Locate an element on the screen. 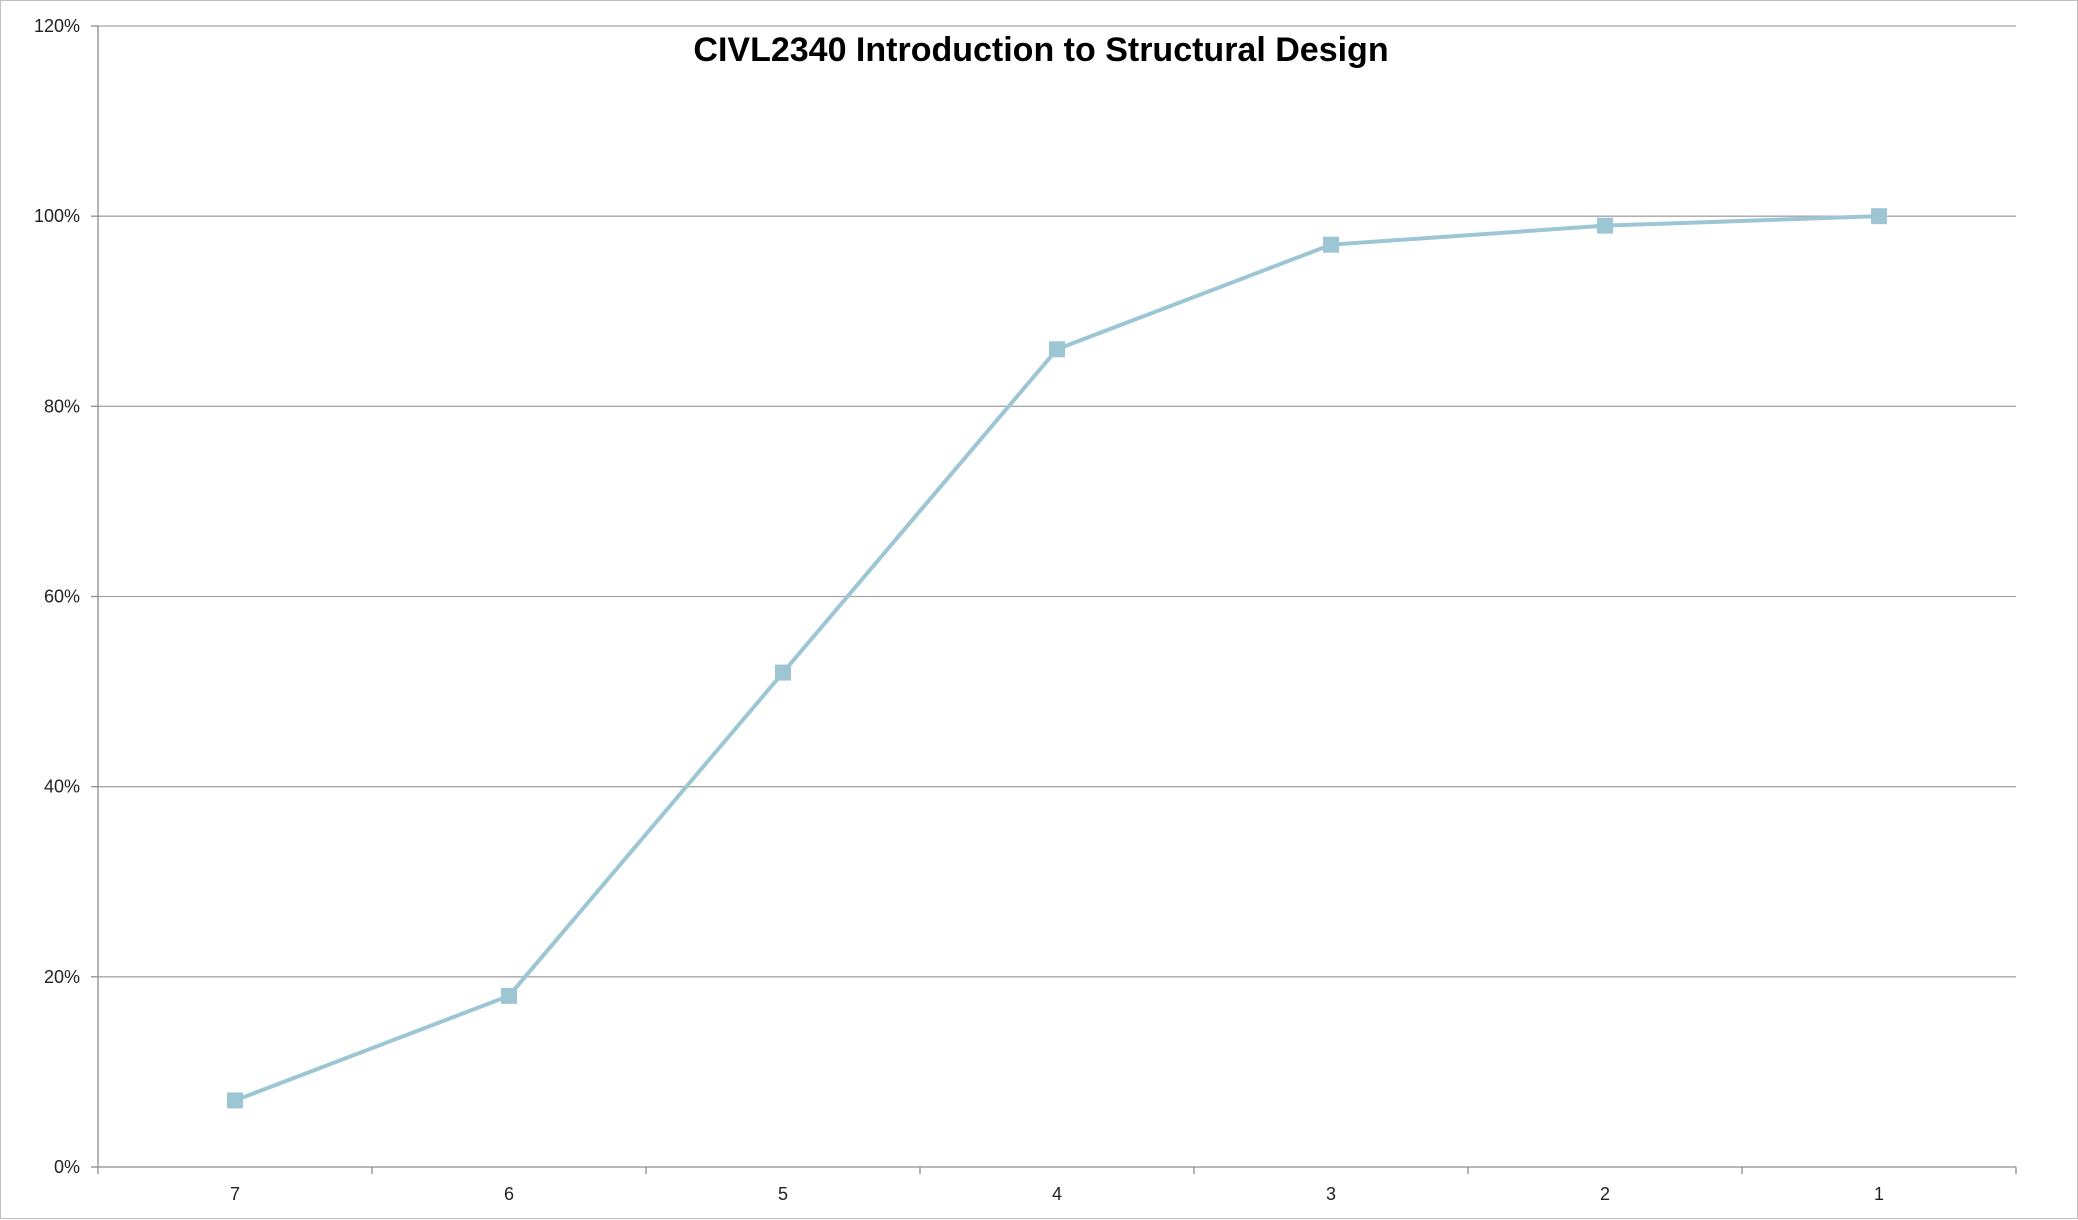  y-tick-label: 40% is located at coordinates (62, 787).